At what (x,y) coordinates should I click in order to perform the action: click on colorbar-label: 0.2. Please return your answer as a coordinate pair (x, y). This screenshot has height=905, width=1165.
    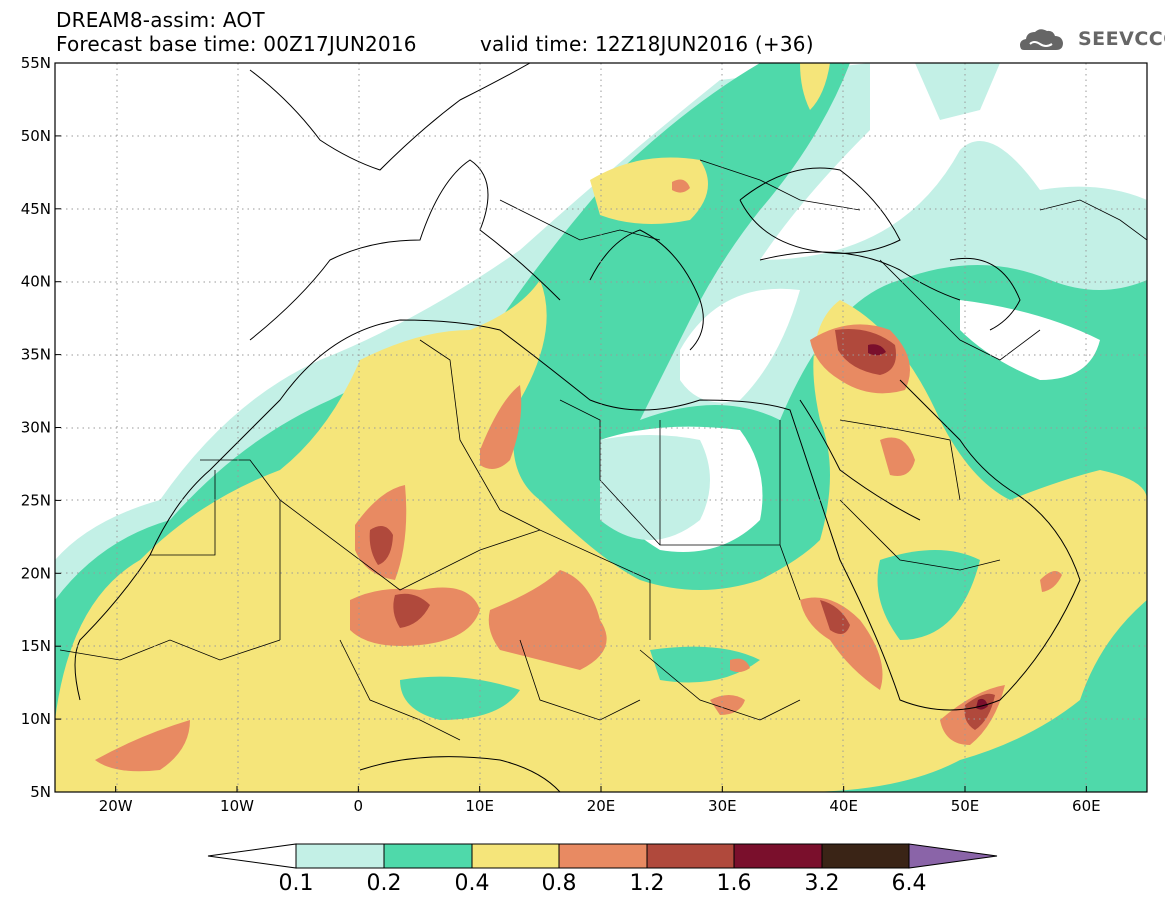
    Looking at the image, I should click on (384, 883).